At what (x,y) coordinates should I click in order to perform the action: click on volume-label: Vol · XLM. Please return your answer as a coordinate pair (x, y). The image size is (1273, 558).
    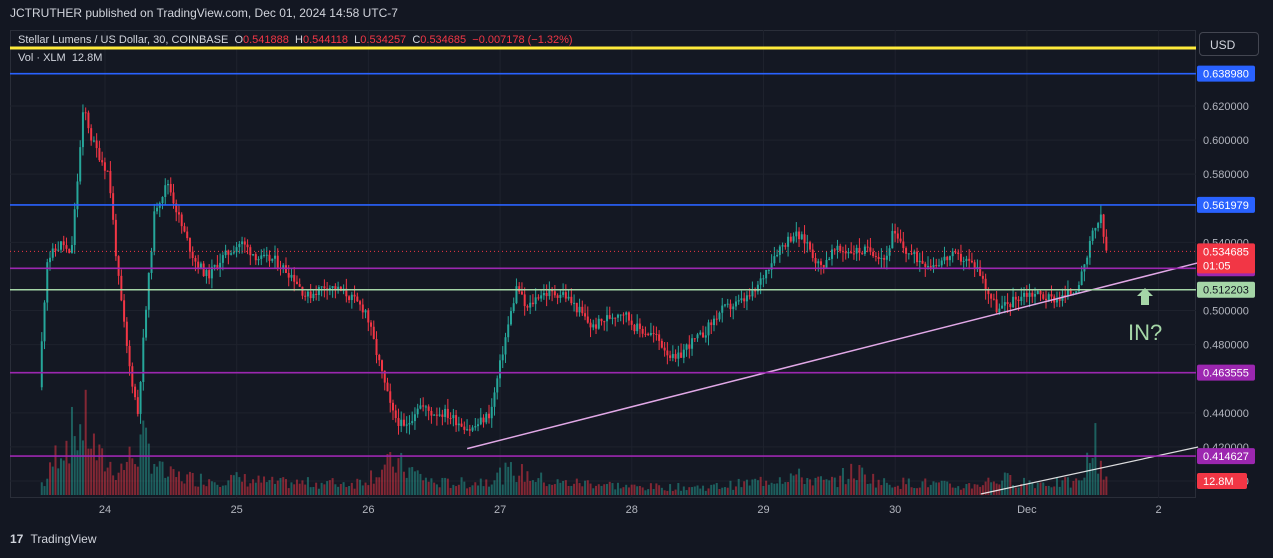
    Looking at the image, I should click on (42, 58).